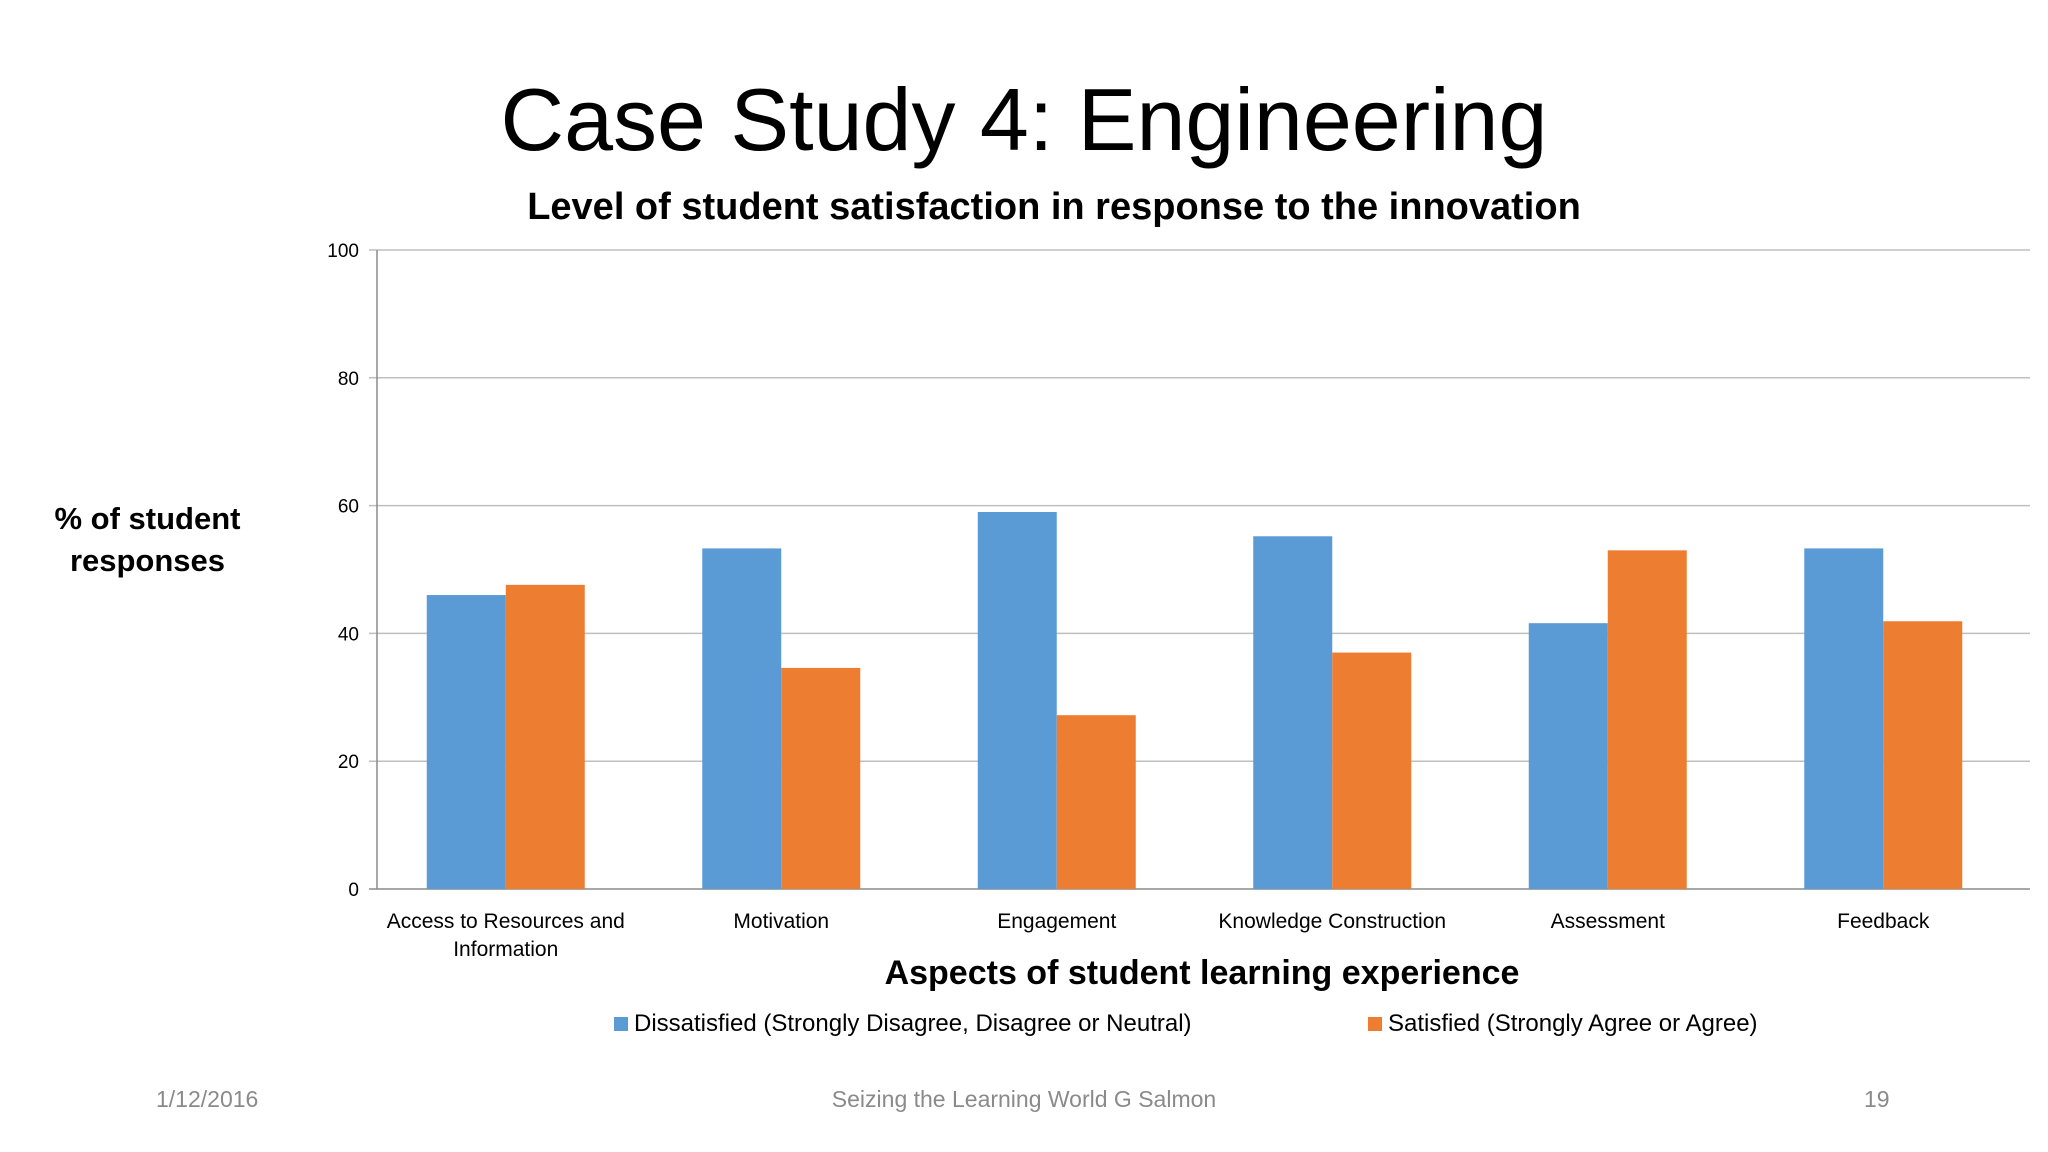 Image resolution: width=2048 pixels, height=1152 pixels. Describe the element at coordinates (781, 921) in the screenshot. I see `x-tick-label: Motivation` at that location.